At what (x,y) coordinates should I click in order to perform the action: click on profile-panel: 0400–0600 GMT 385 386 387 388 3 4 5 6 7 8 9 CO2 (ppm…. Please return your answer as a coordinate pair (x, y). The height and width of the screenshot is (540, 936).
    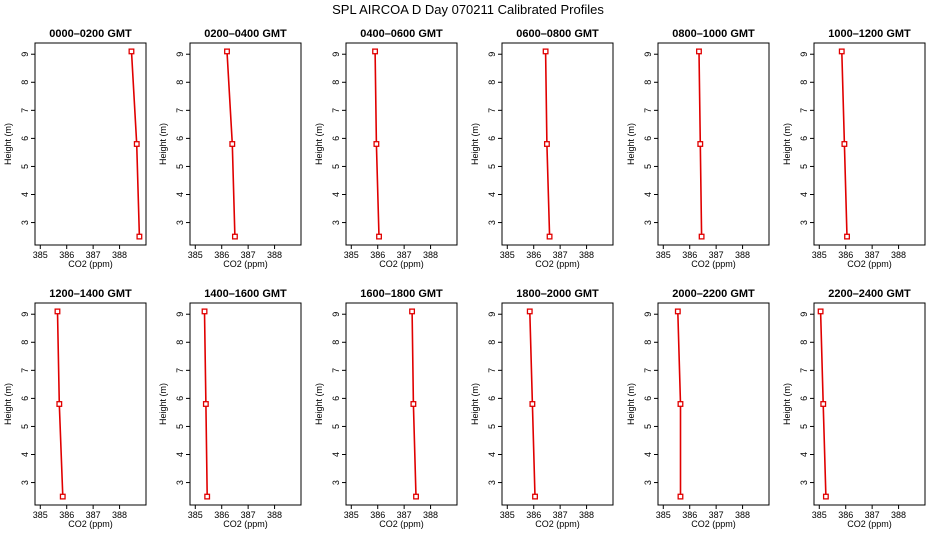
    Looking at the image, I should click on (386, 148).